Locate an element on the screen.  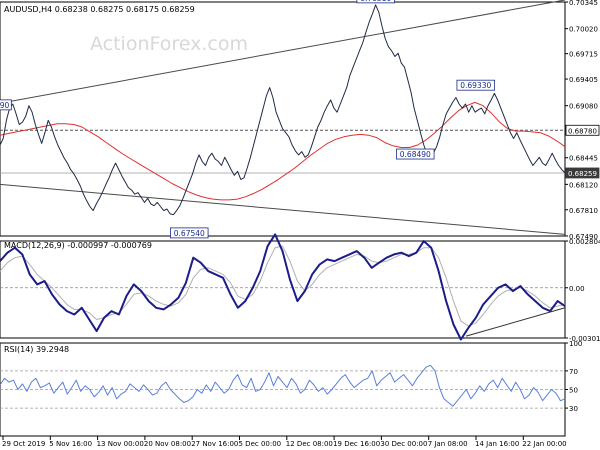
x-tick-label: 27 Nov 16:00 is located at coordinates (214, 444).